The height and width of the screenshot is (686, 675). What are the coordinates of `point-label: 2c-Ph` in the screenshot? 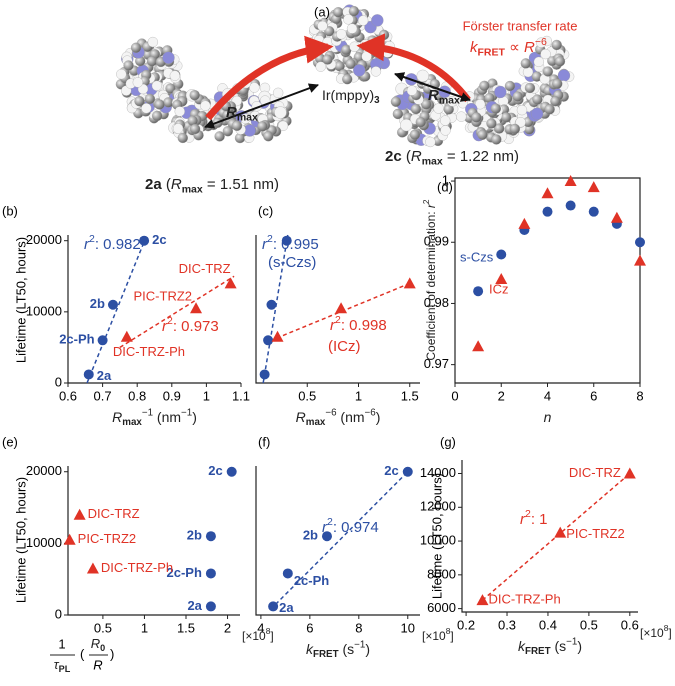 It's located at (184, 572).